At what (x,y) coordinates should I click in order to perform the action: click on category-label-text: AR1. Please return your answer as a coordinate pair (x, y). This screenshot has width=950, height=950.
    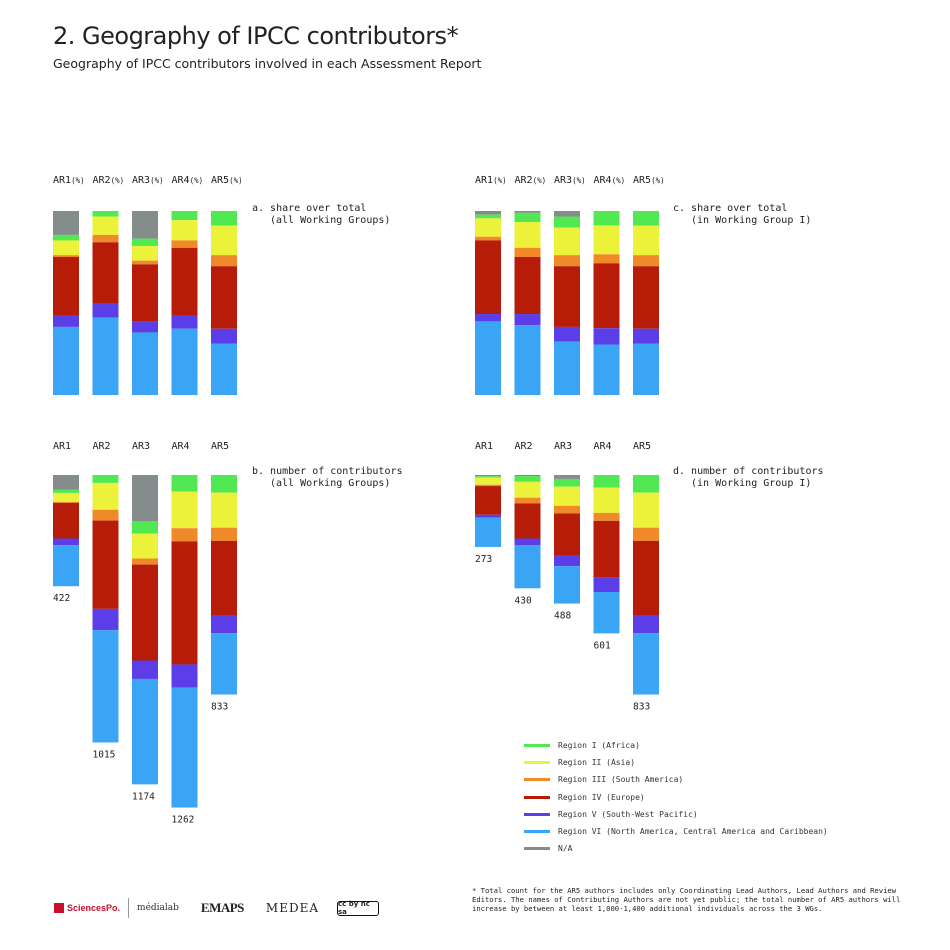
    Looking at the image, I should click on (62, 180).